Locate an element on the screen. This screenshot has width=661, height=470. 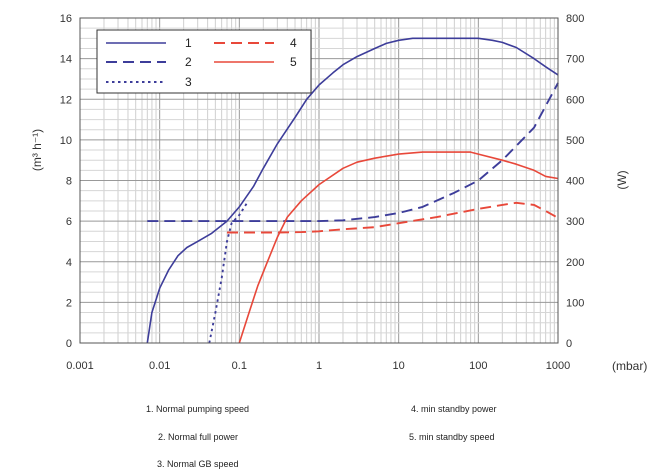
legend-label-1: 1 is located at coordinates (188, 43).